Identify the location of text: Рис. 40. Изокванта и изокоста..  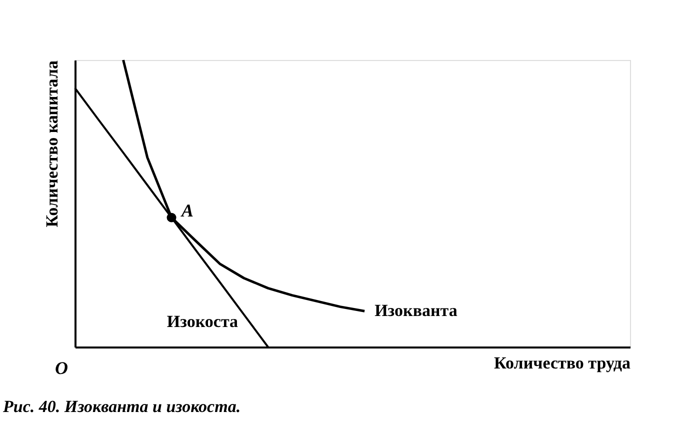
(121, 406).